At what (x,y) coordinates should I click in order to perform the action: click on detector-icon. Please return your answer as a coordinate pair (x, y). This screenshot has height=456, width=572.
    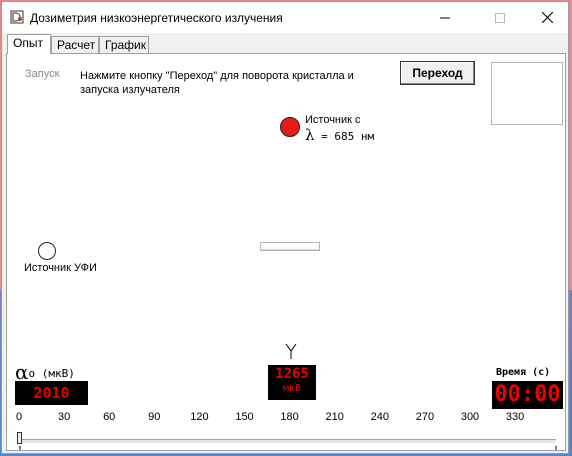
    Looking at the image, I should click on (291, 351).